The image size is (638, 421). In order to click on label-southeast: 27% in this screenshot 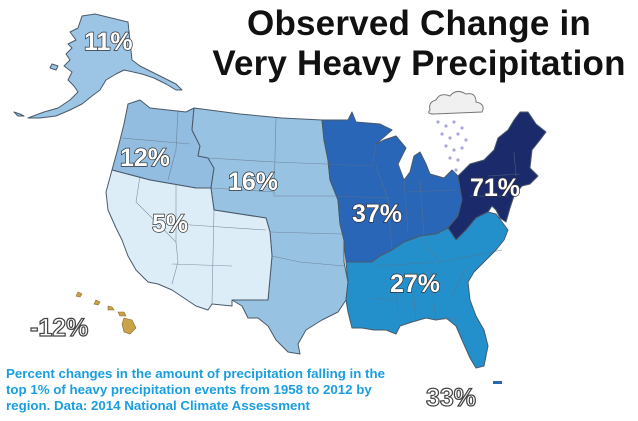, I will do `click(415, 284)`.